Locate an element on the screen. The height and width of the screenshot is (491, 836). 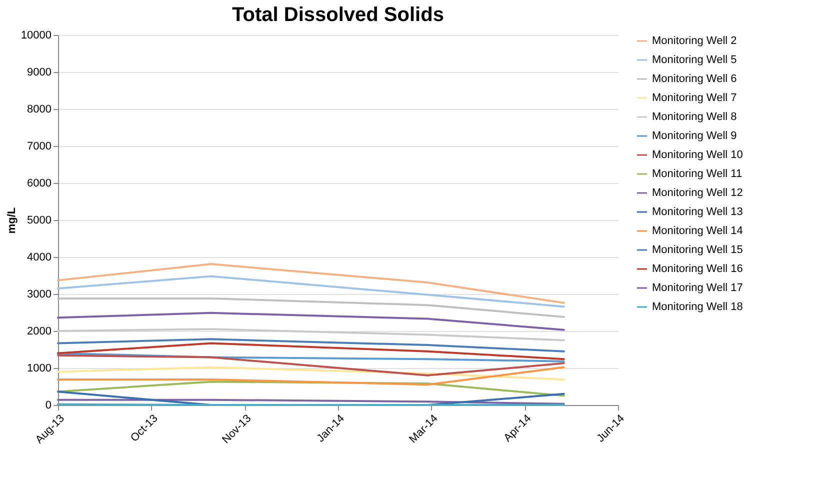
legend-label: Monitoring Well 15 is located at coordinates (697, 250).